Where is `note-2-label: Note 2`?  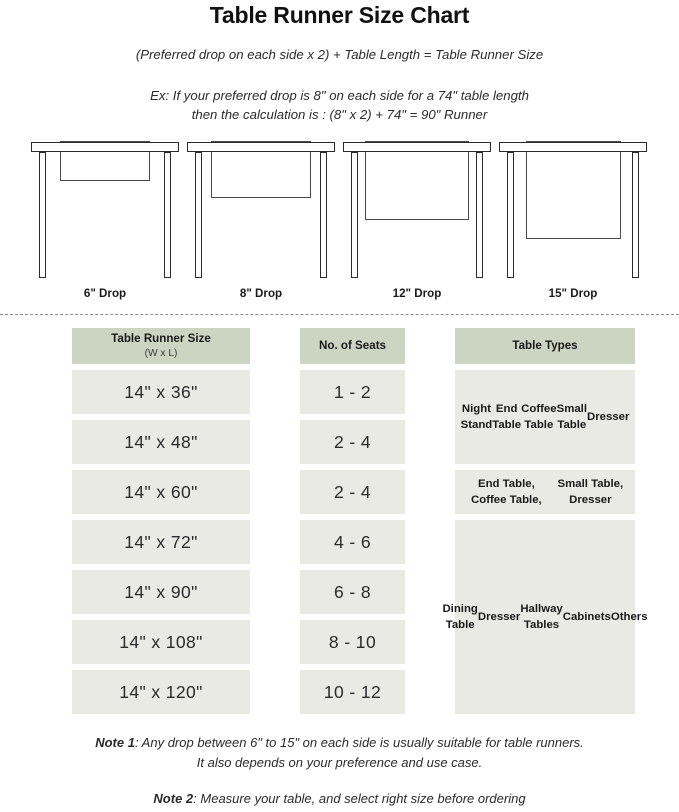
note-2-label: Note 2 is located at coordinates (173, 798).